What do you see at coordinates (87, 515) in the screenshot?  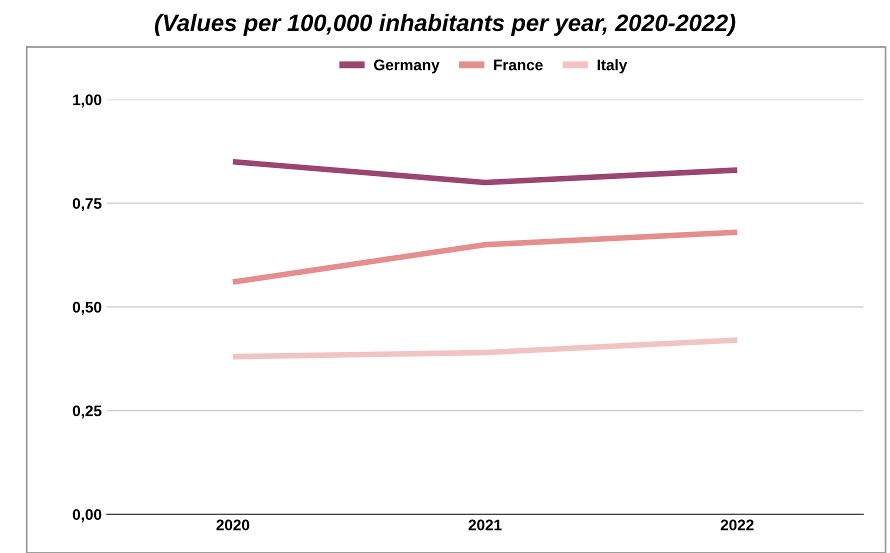 I see `y-tick-label: 0,00` at bounding box center [87, 515].